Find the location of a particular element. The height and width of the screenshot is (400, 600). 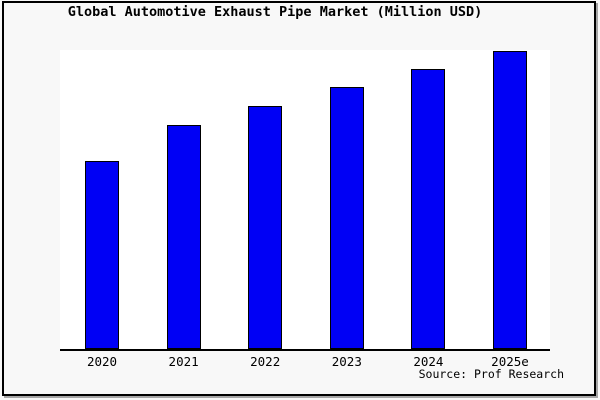

x-tick-label-2025e: 2025e is located at coordinates (510, 361).